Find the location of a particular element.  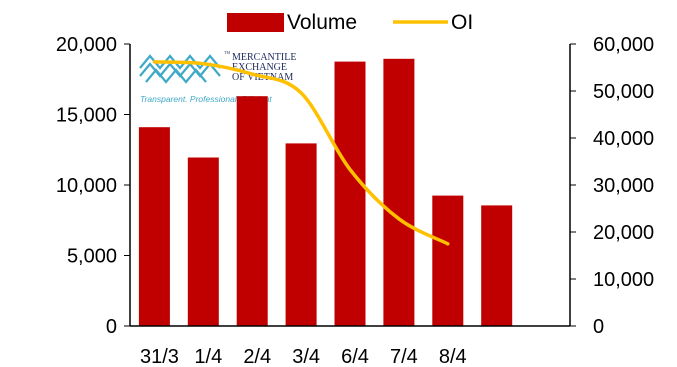

right-axis-tick-label: 10,000 is located at coordinates (623, 280).